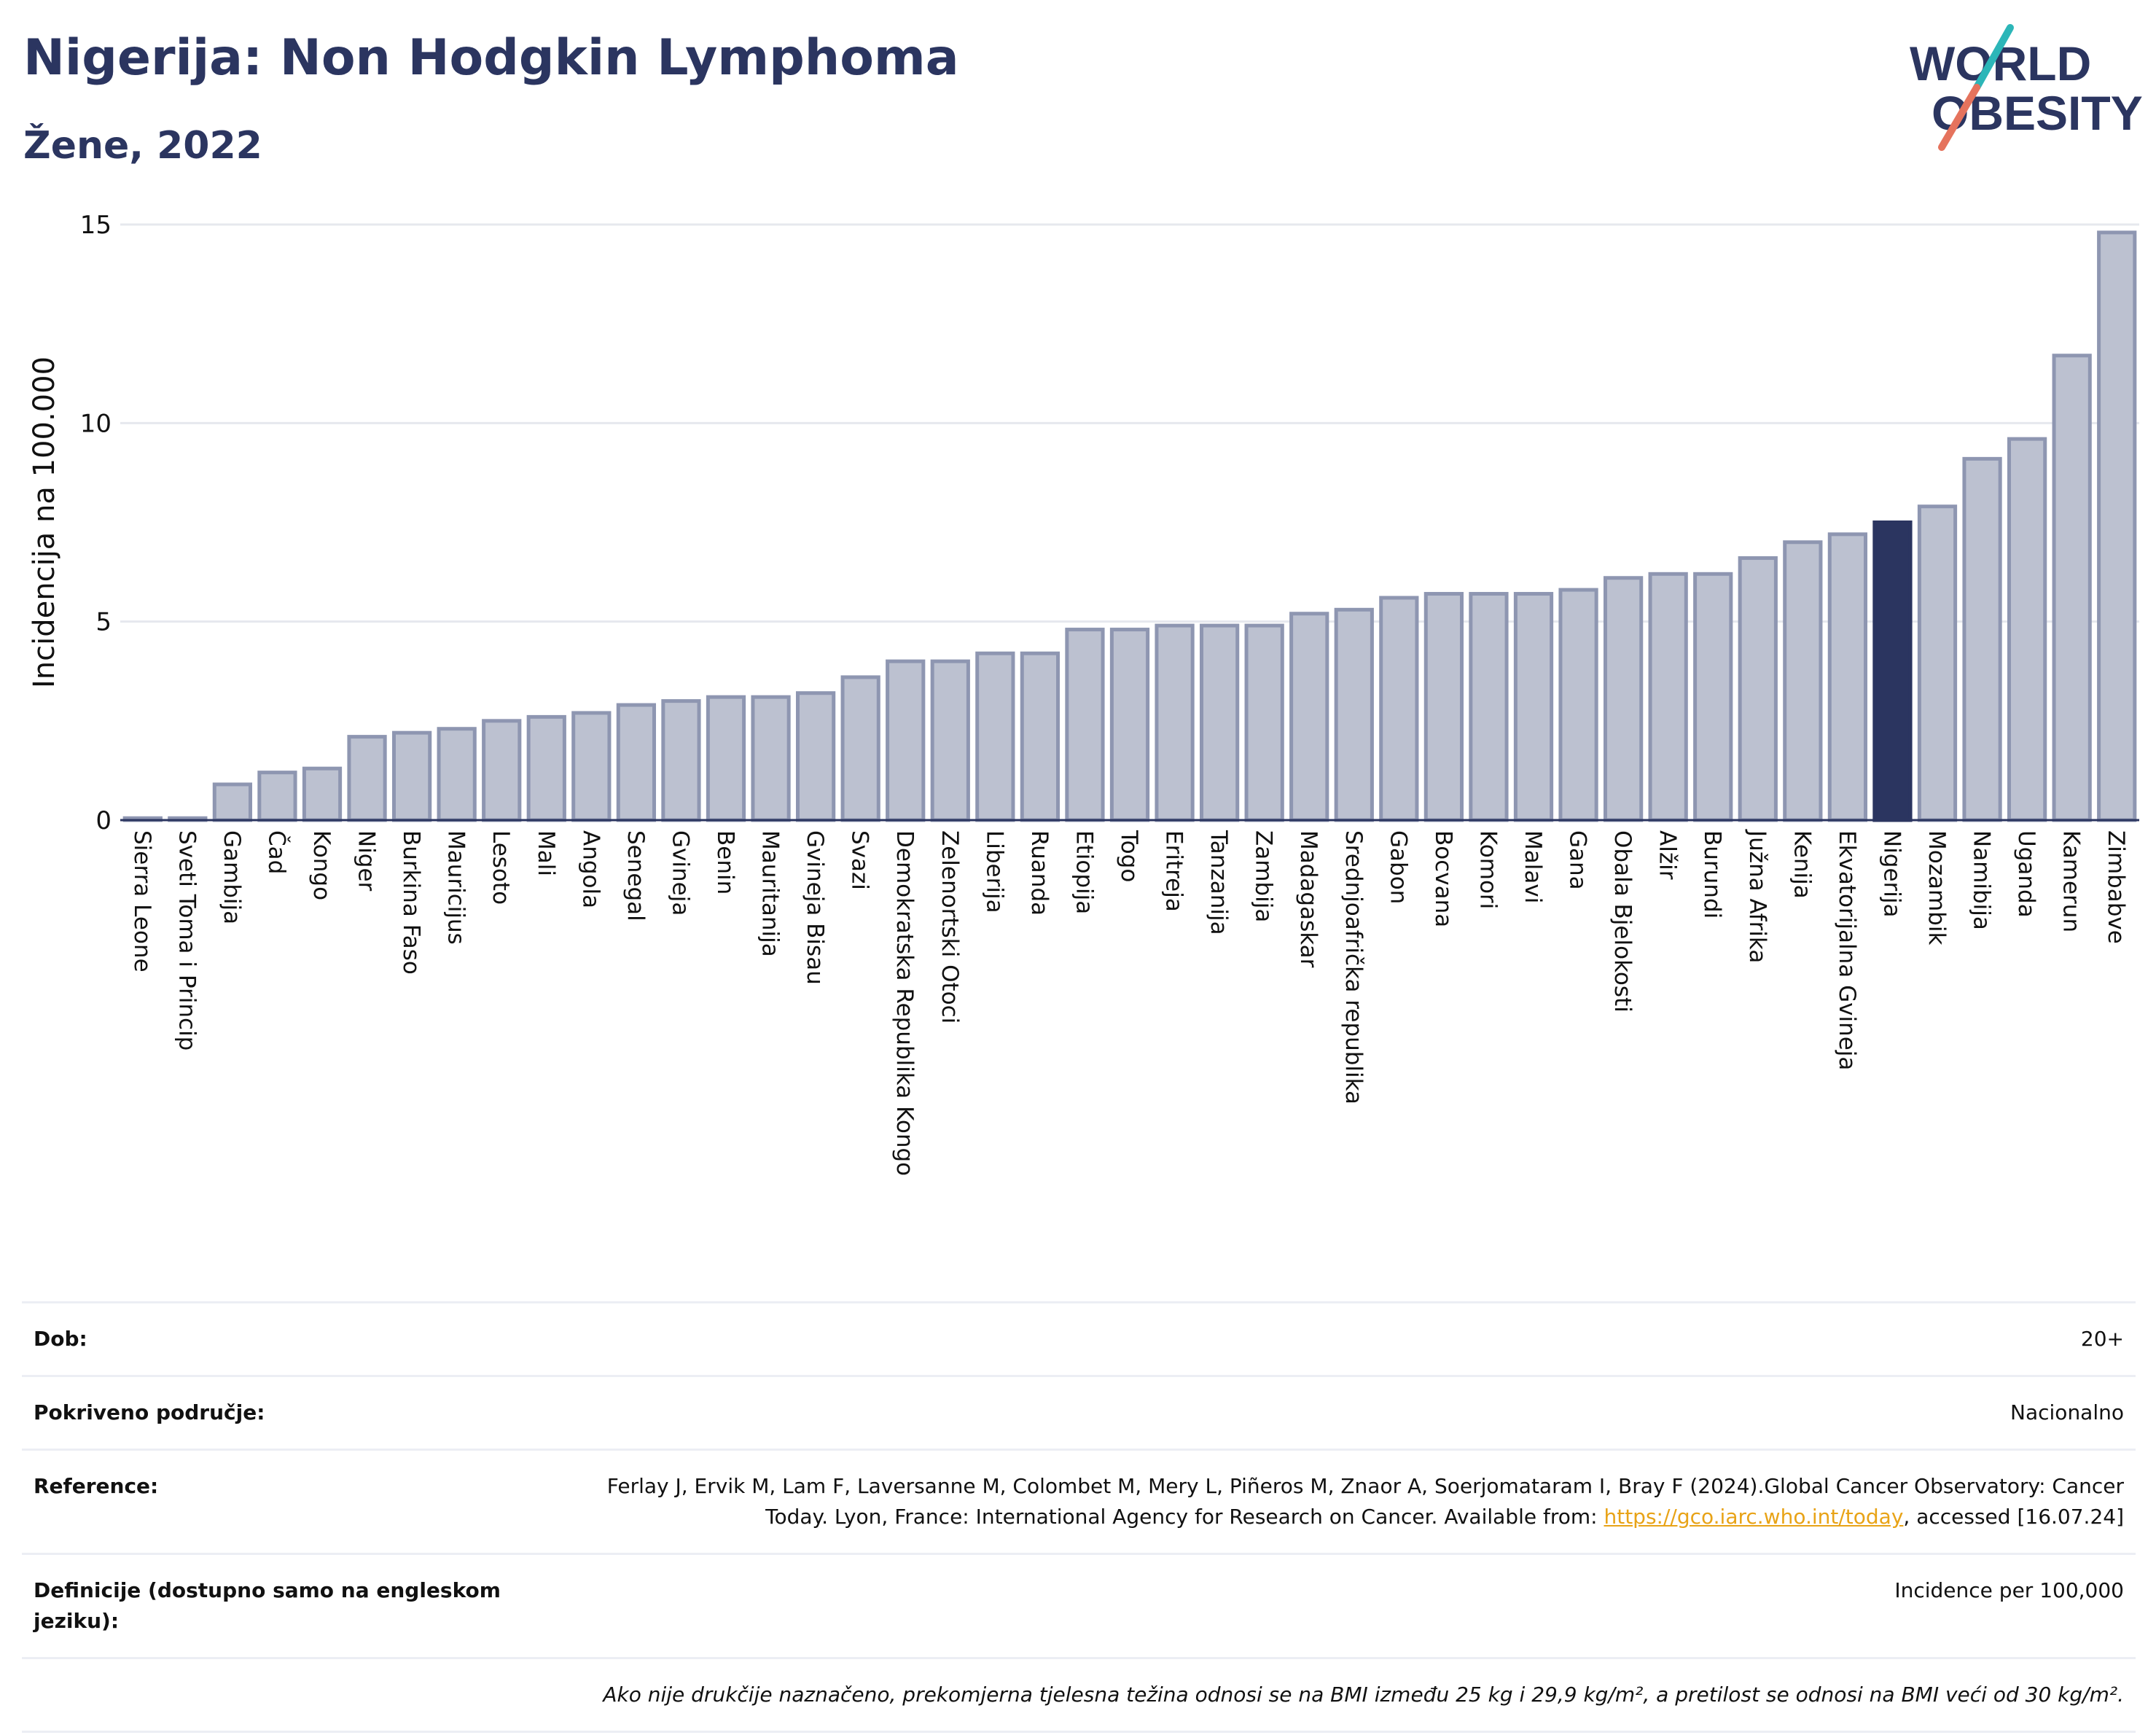 This screenshot has height=1735, width=2156. I want to click on x-tick-label: Sierra Leone, so click(142, 901).